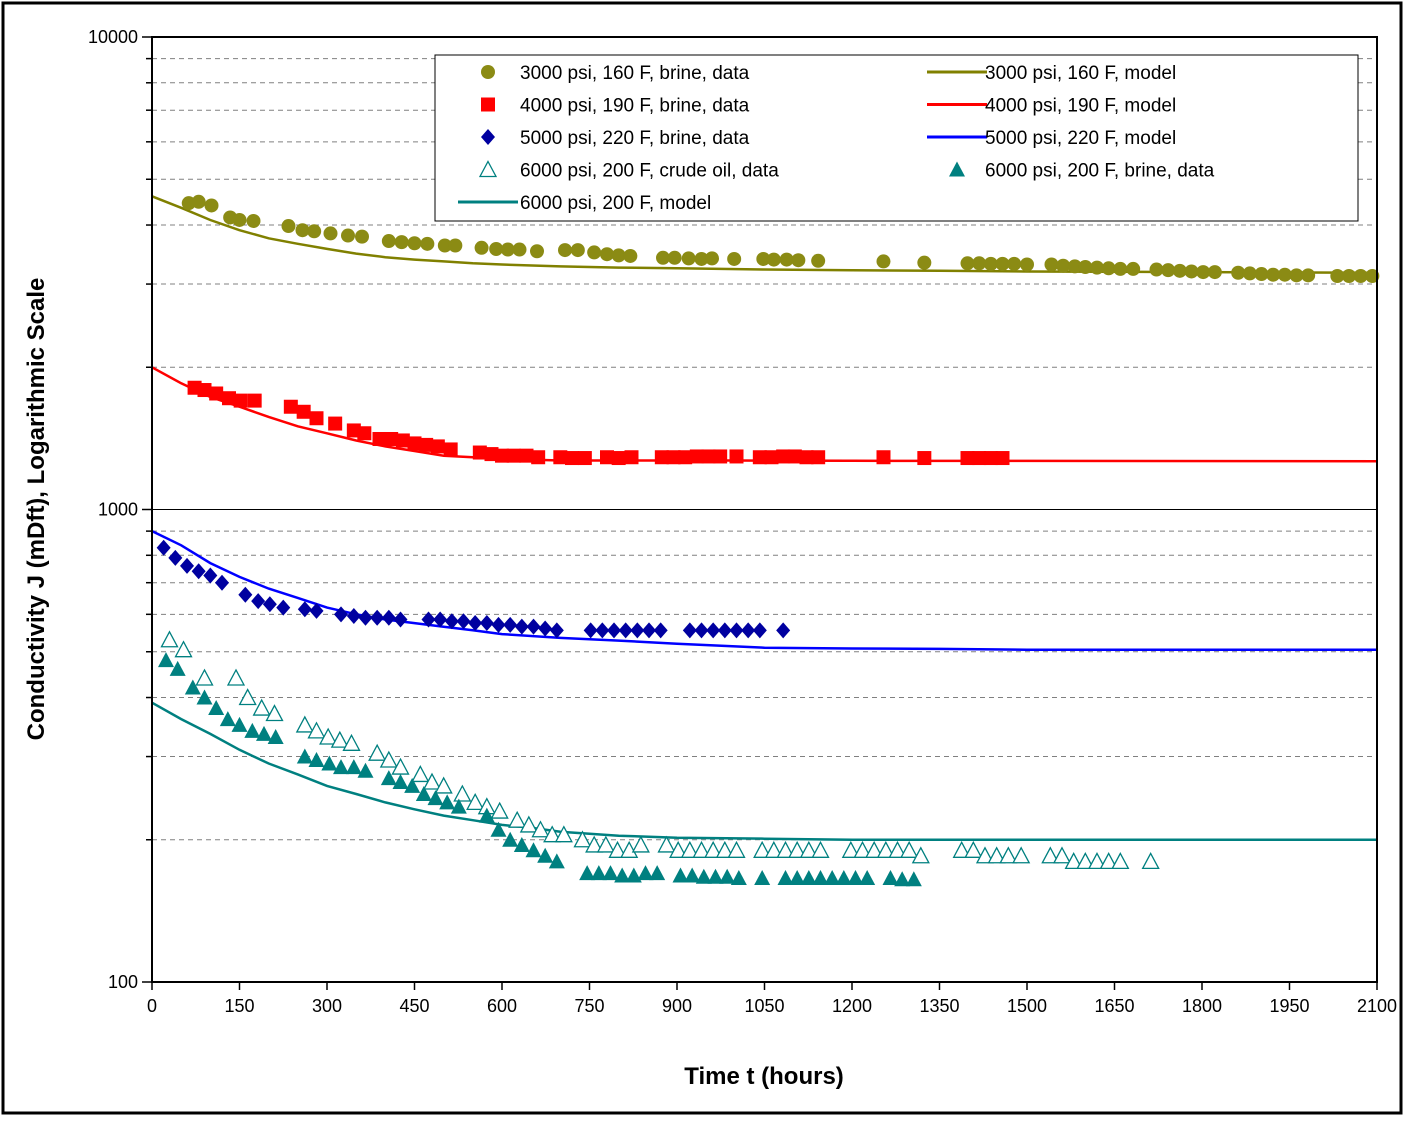 This screenshot has width=1404, height=1121. I want to click on legend-label: 5000 psi, 220 F, model, so click(1080, 138).